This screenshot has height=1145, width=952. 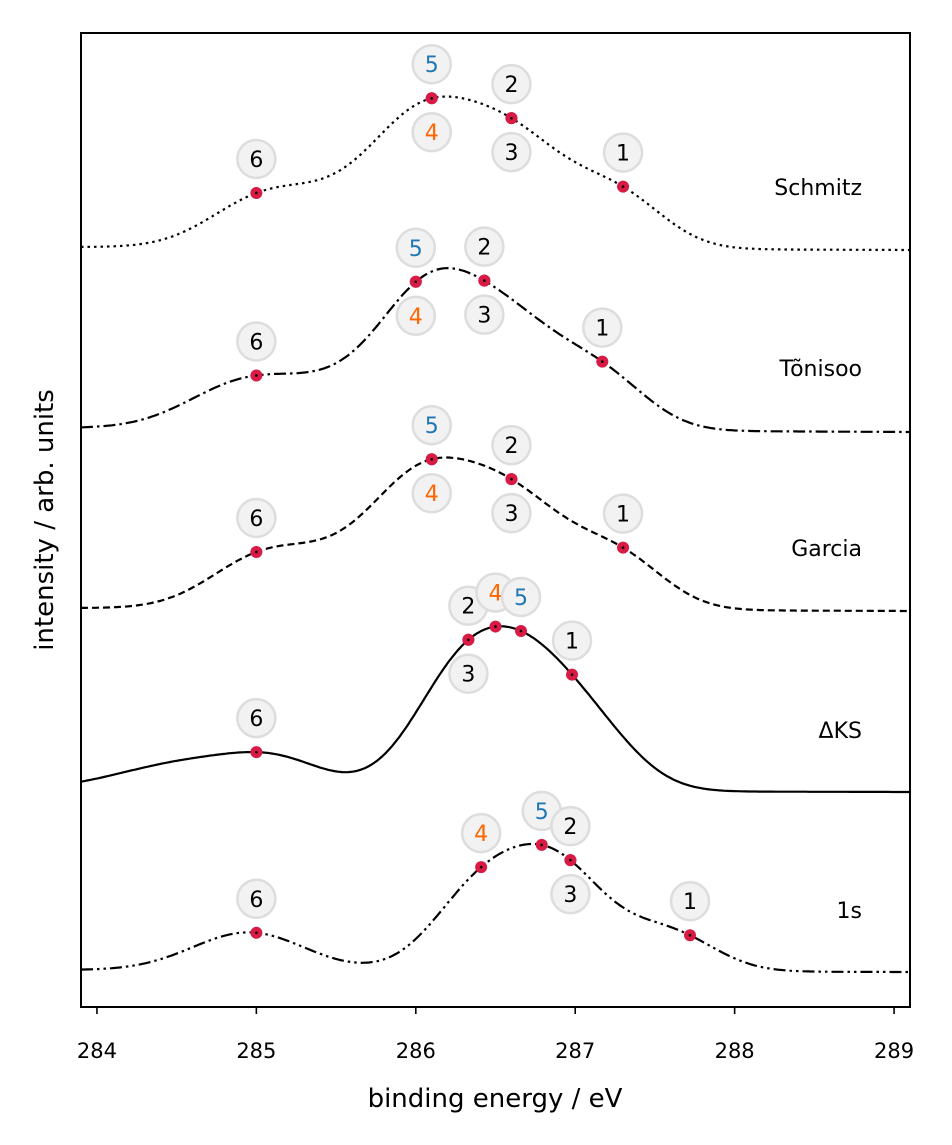 I want to click on series-label: Garcia, so click(x=826, y=549).